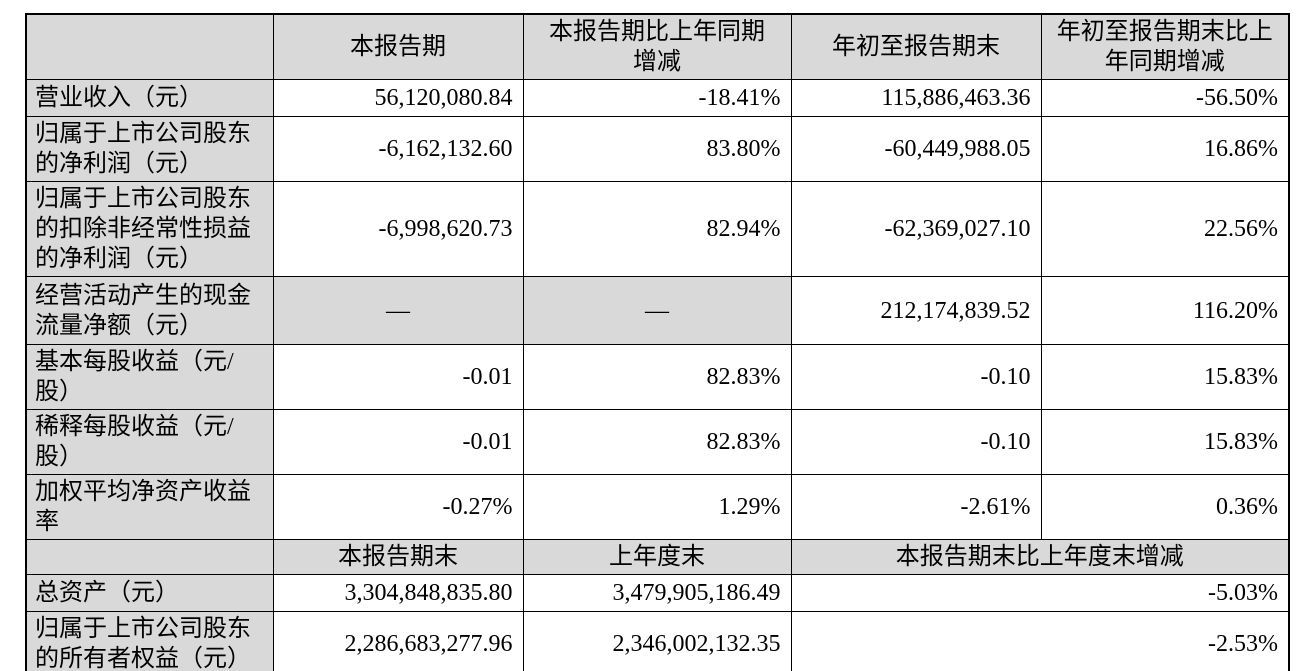 This screenshot has height=671, width=1313. I want to click on table-row-basic-eps: 基本每股收益（元/股） -0.01 82.83% -0.10 15.83%, so click(657, 377).